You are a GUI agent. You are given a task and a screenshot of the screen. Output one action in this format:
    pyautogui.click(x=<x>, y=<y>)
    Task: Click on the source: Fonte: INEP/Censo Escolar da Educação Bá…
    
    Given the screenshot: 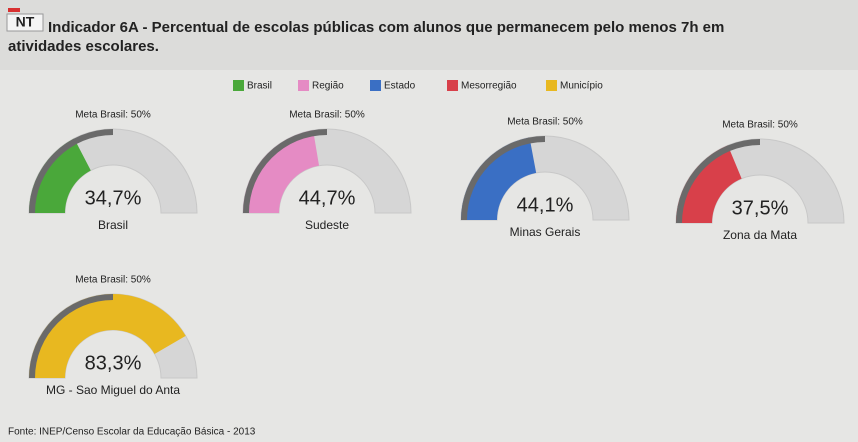 What is the action you would take?
    pyautogui.click(x=132, y=432)
    